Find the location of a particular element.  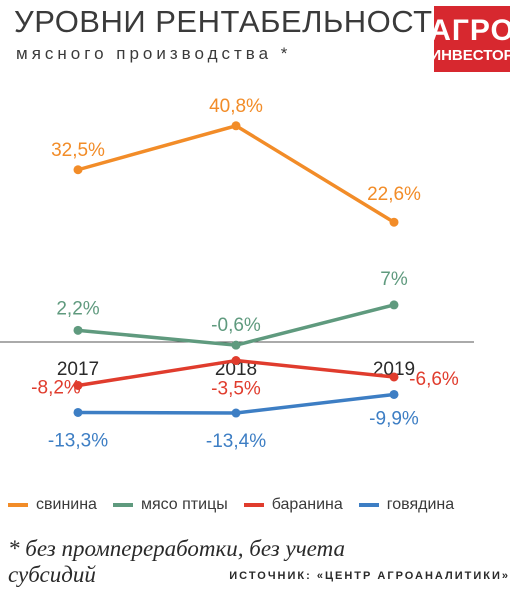

data-label: -0,6% is located at coordinates (236, 325).